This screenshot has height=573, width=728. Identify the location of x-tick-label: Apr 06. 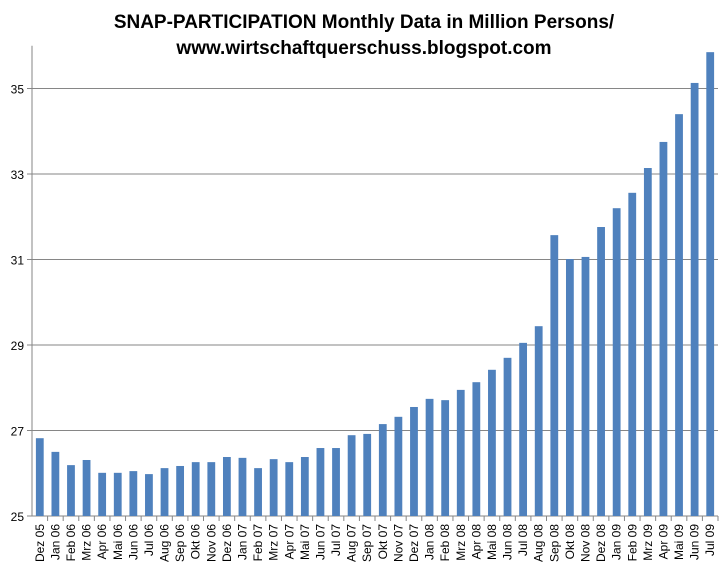
(102, 542).